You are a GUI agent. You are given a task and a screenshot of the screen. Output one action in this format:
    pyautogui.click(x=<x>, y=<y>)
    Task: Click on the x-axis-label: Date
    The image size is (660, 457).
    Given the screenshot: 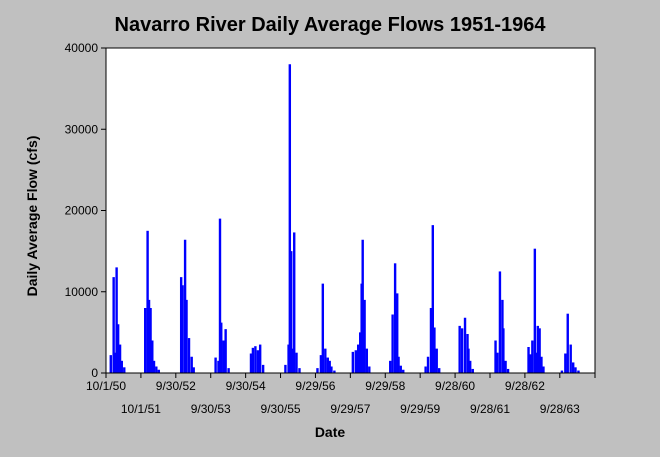 What is the action you would take?
    pyautogui.click(x=330, y=432)
    